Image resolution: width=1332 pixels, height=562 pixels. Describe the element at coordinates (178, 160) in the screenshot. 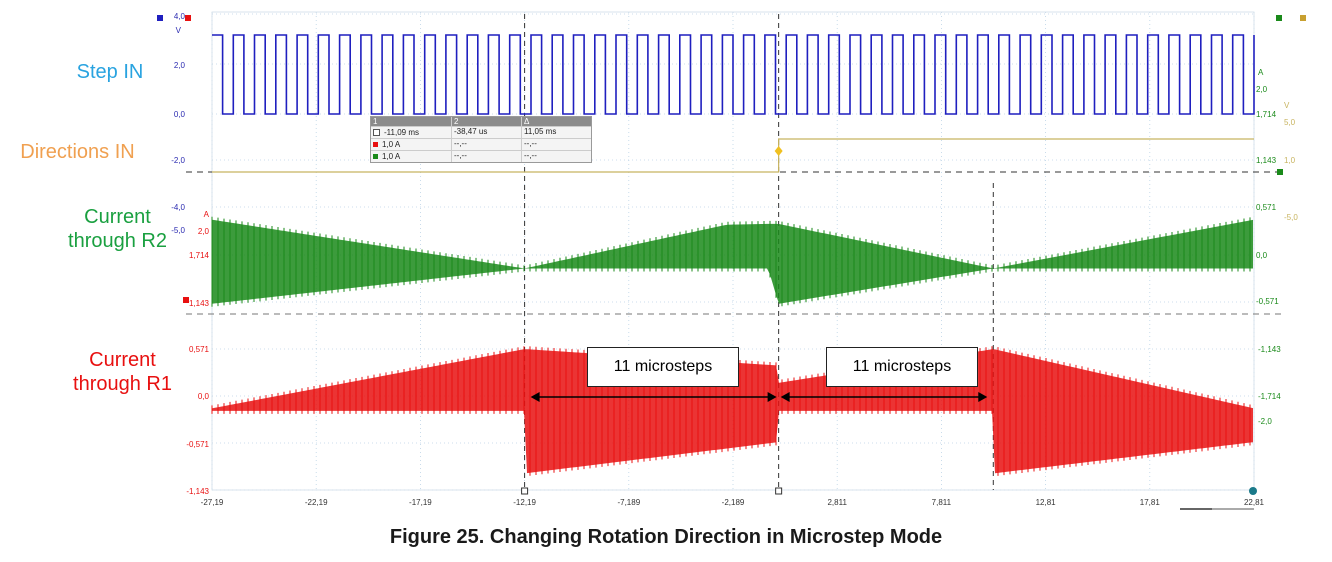

I see `step-axis-tick: -2,0` at that location.